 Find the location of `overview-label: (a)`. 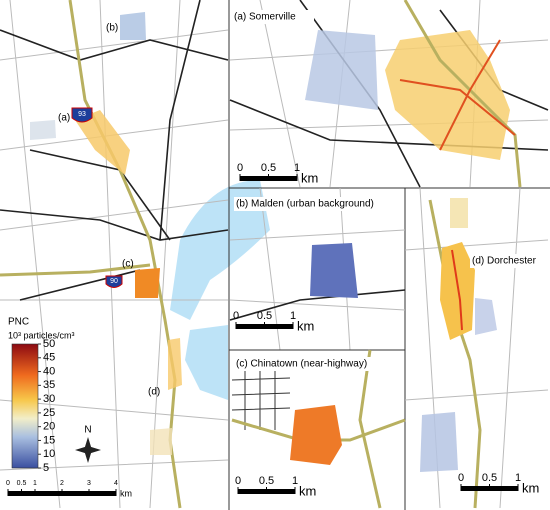

overview-label: (a) is located at coordinates (64, 118).